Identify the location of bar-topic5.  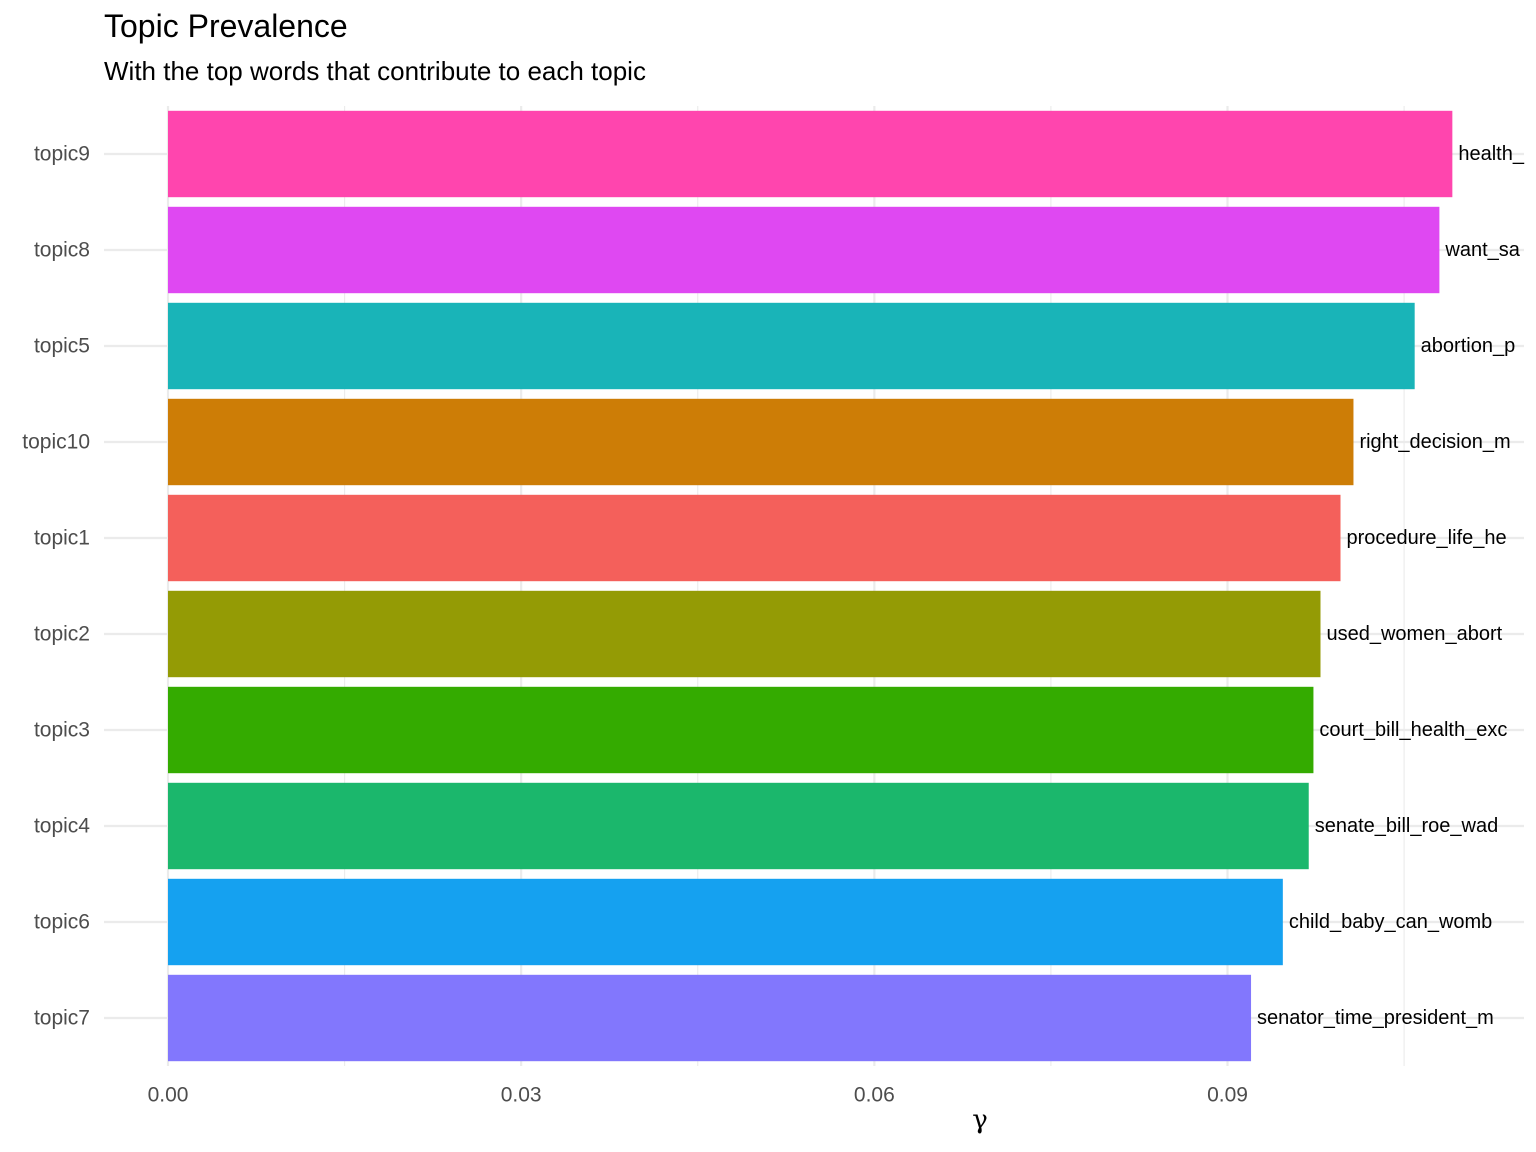
(791, 346).